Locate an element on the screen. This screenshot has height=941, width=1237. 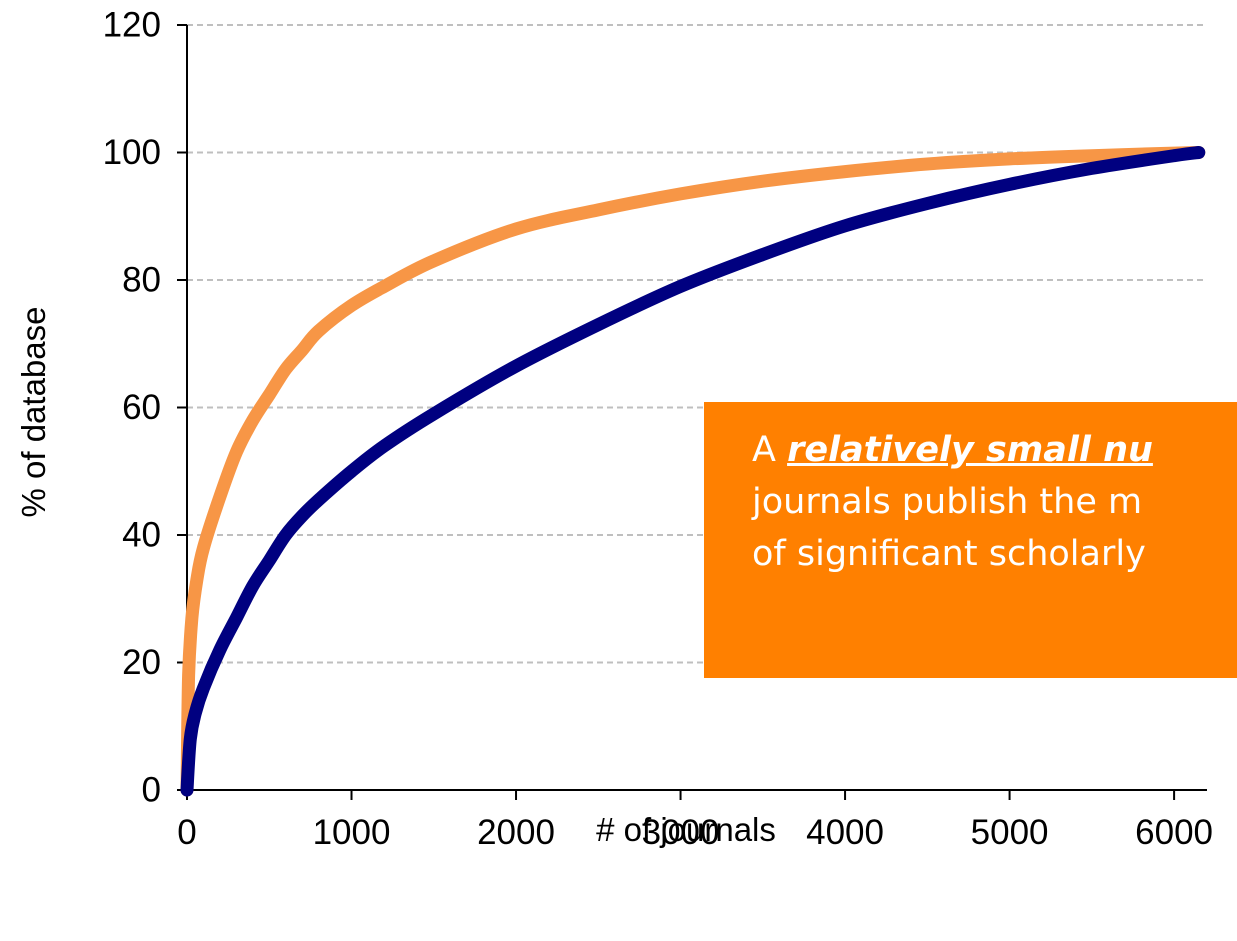
x-tick-label-6000: 6000 is located at coordinates (1174, 832).